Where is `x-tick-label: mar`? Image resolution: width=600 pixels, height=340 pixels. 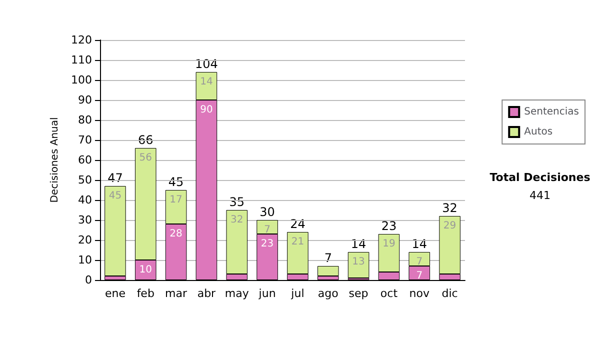
x-tick-label: mar is located at coordinates (176, 293).